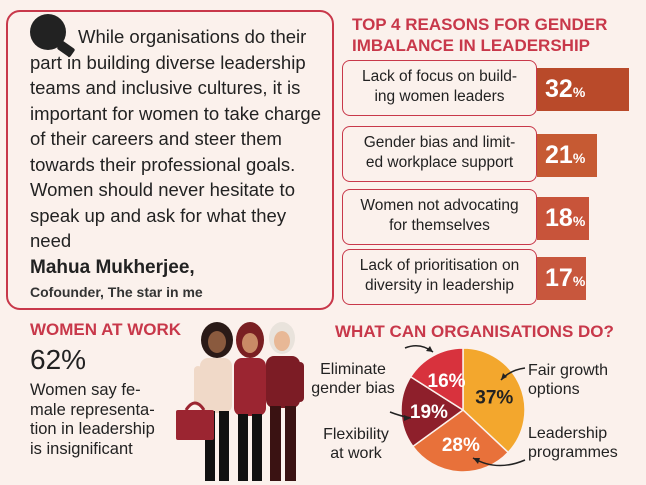 The height and width of the screenshot is (485, 646). I want to click on reason-value: 17, so click(559, 278).